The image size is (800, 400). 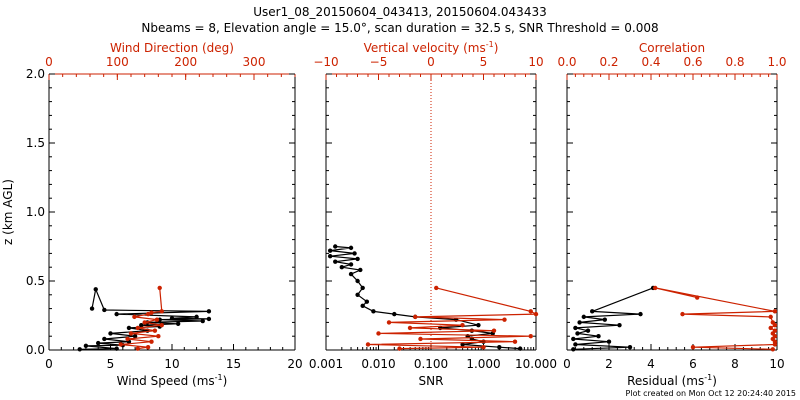 I want to click on panel2-top-tick-label: 5, so click(x=484, y=62).